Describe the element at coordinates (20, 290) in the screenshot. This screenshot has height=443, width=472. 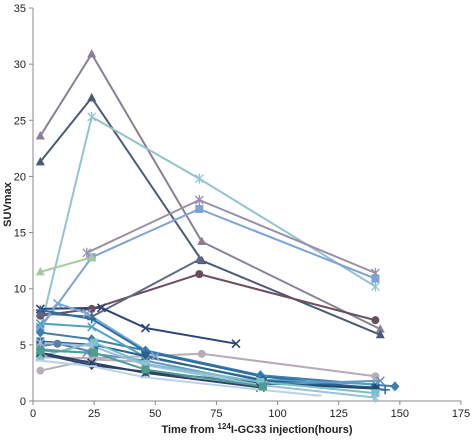
I see `y-tick-label: 10` at that location.